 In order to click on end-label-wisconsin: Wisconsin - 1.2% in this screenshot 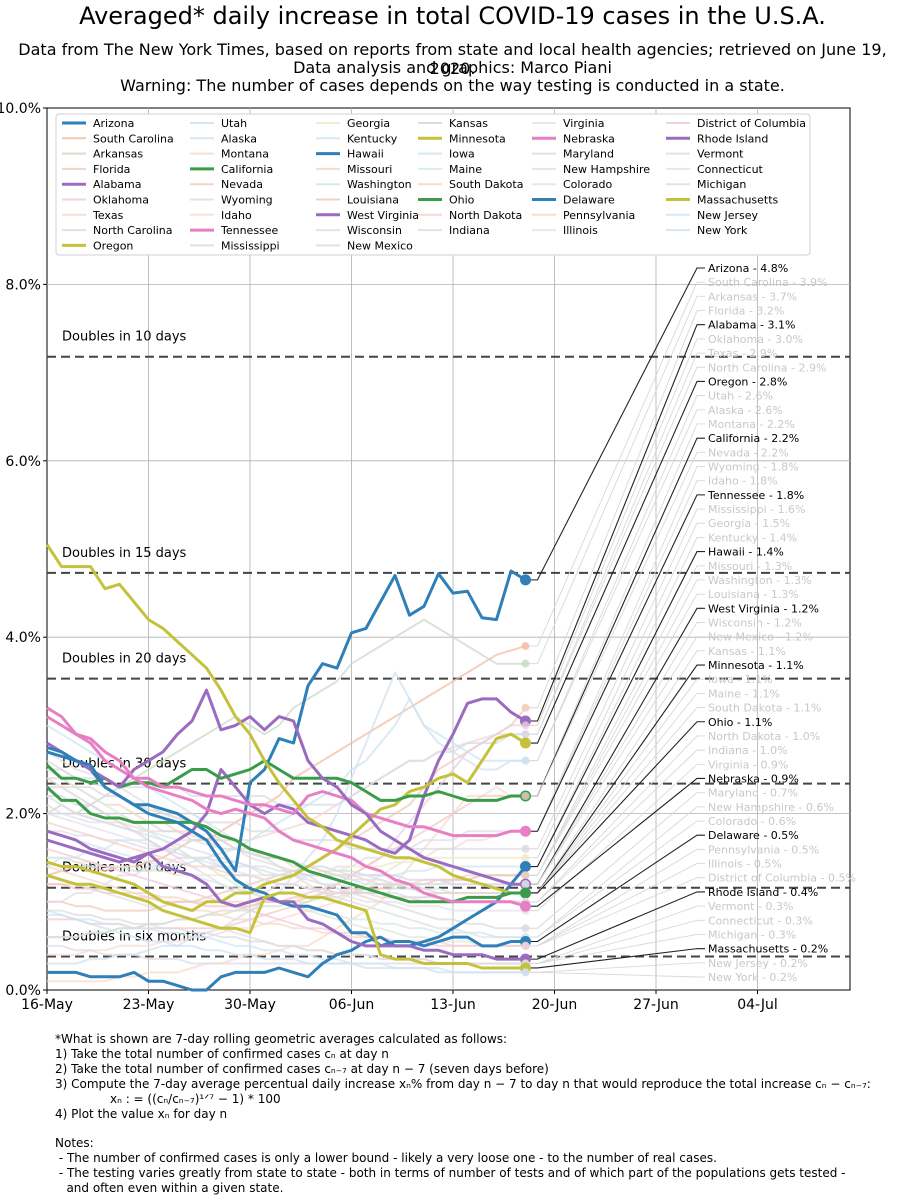, I will do `click(755, 623)`.